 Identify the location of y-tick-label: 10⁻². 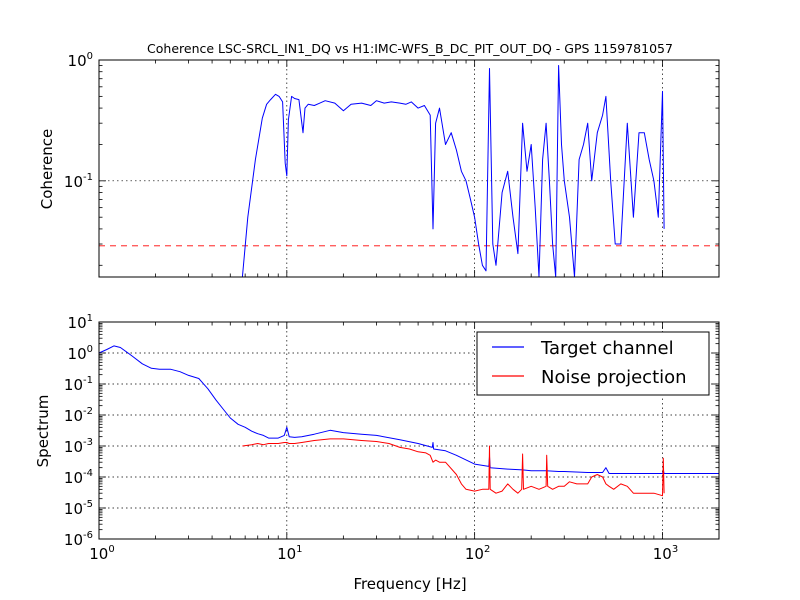
(78, 415).